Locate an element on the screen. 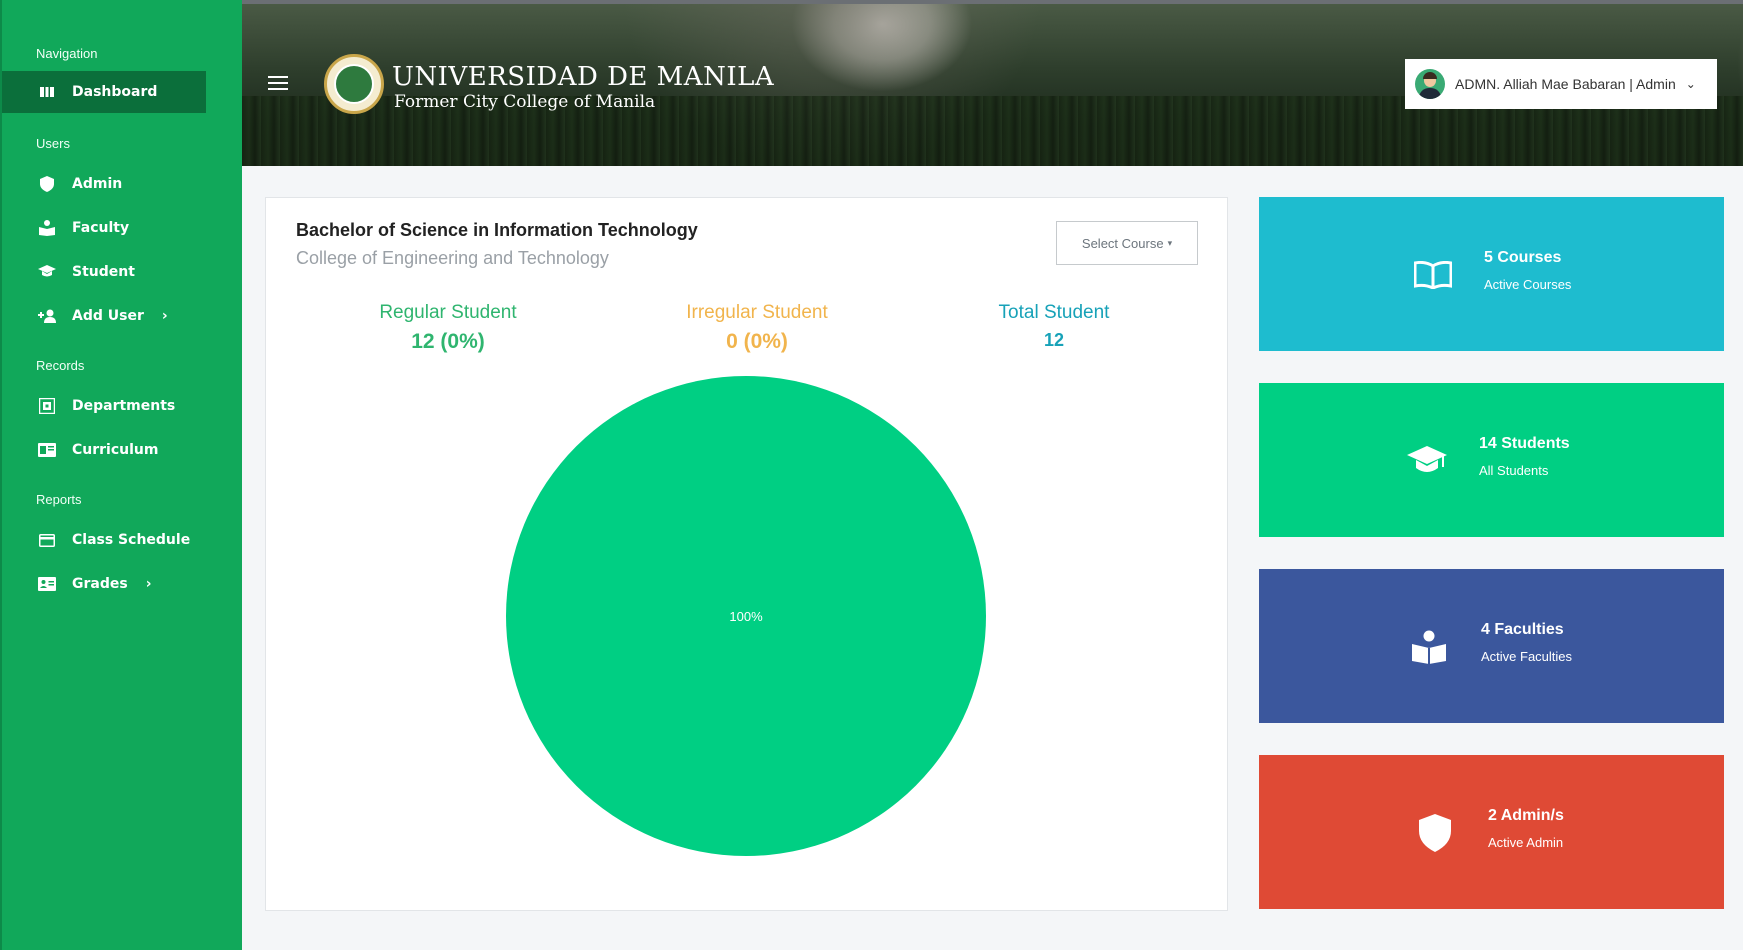 The image size is (1743, 950). user-name: ADMN. Alliah Mae Babaran | Admin is located at coordinates (1565, 84).